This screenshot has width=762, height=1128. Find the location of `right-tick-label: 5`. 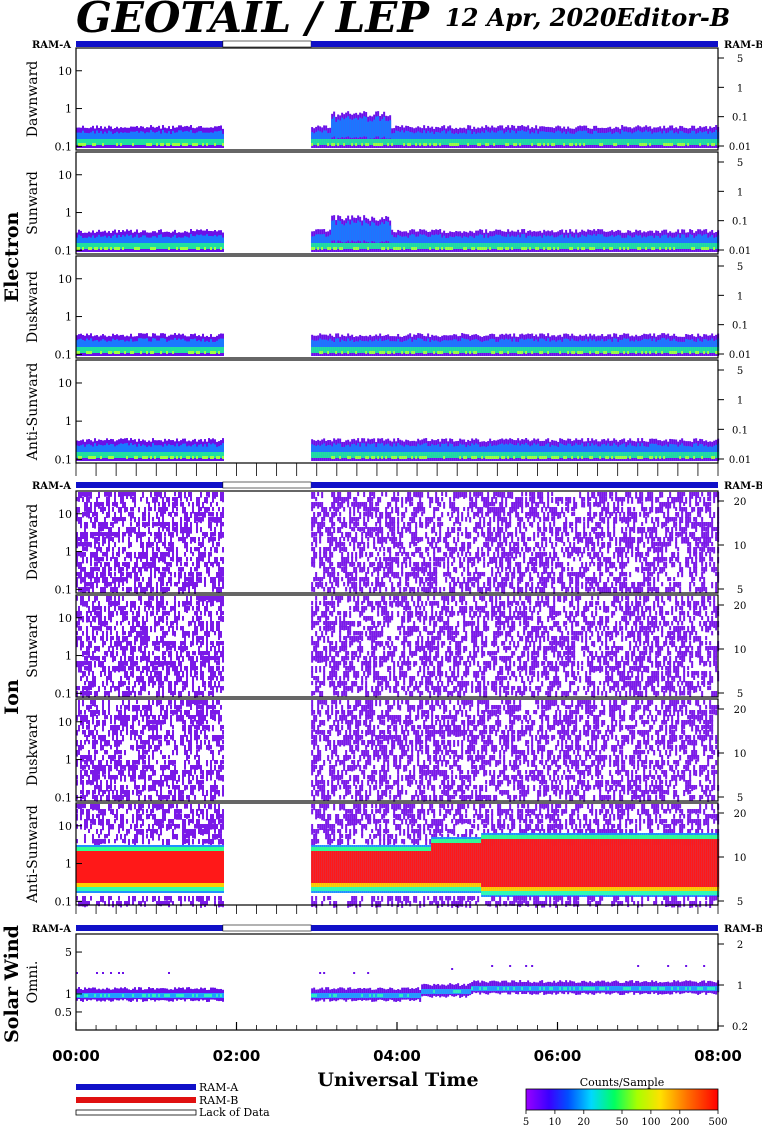

right-tick-label: 5 is located at coordinates (740, 267).